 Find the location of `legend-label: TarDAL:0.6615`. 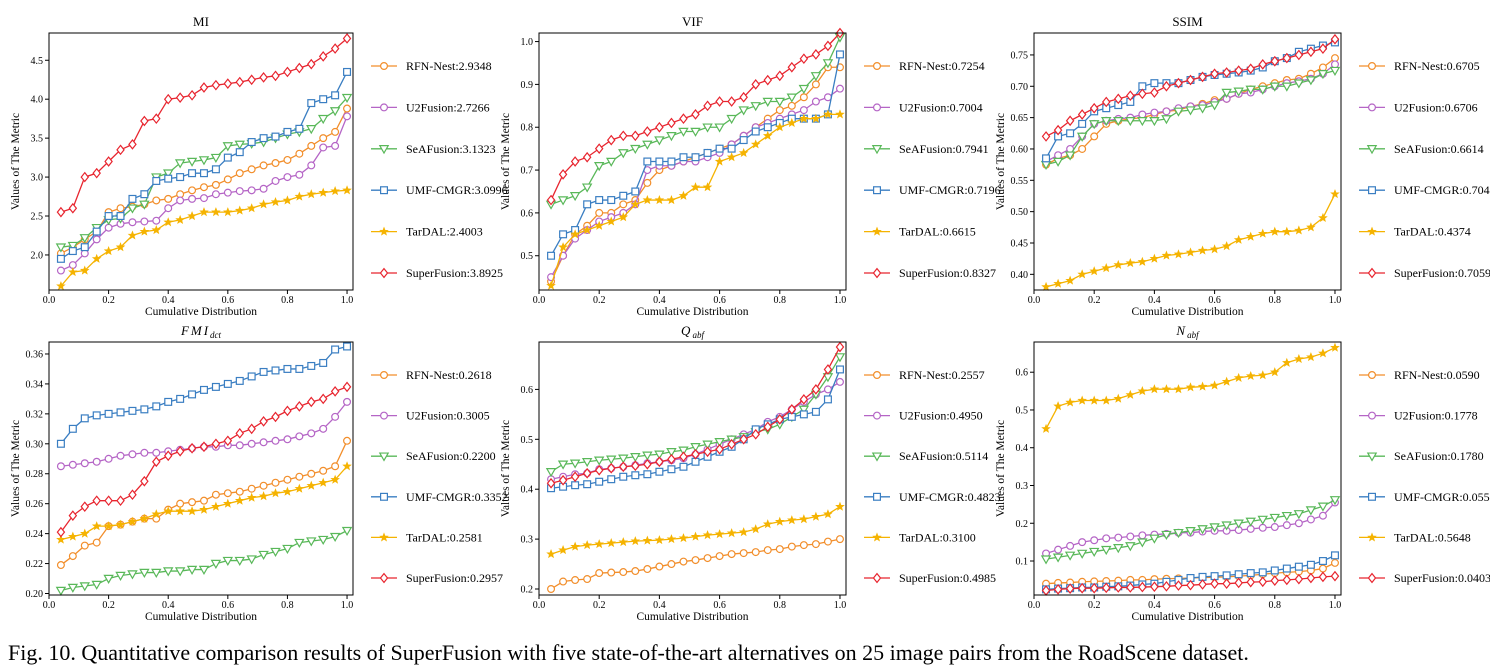

legend-label: TarDAL:0.6615 is located at coordinates (937, 232).